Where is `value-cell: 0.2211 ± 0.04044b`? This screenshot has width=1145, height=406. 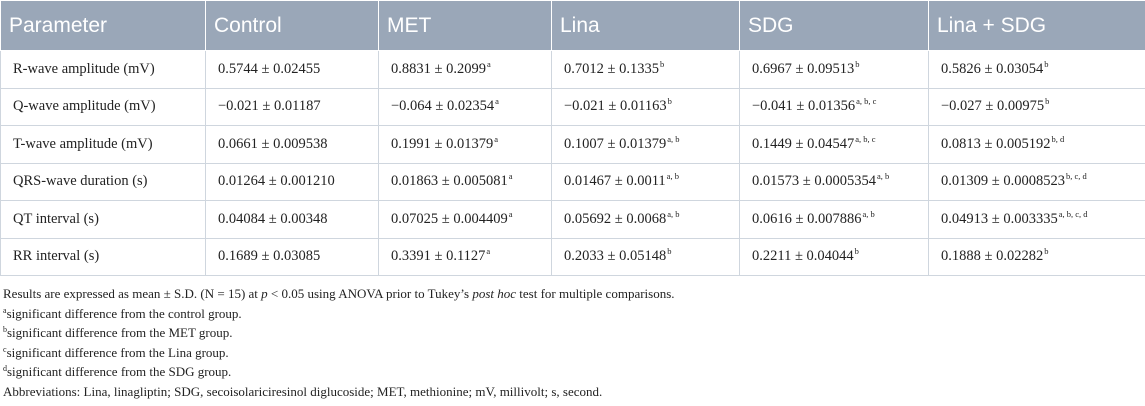 value-cell: 0.2211 ± 0.04044b is located at coordinates (834, 256).